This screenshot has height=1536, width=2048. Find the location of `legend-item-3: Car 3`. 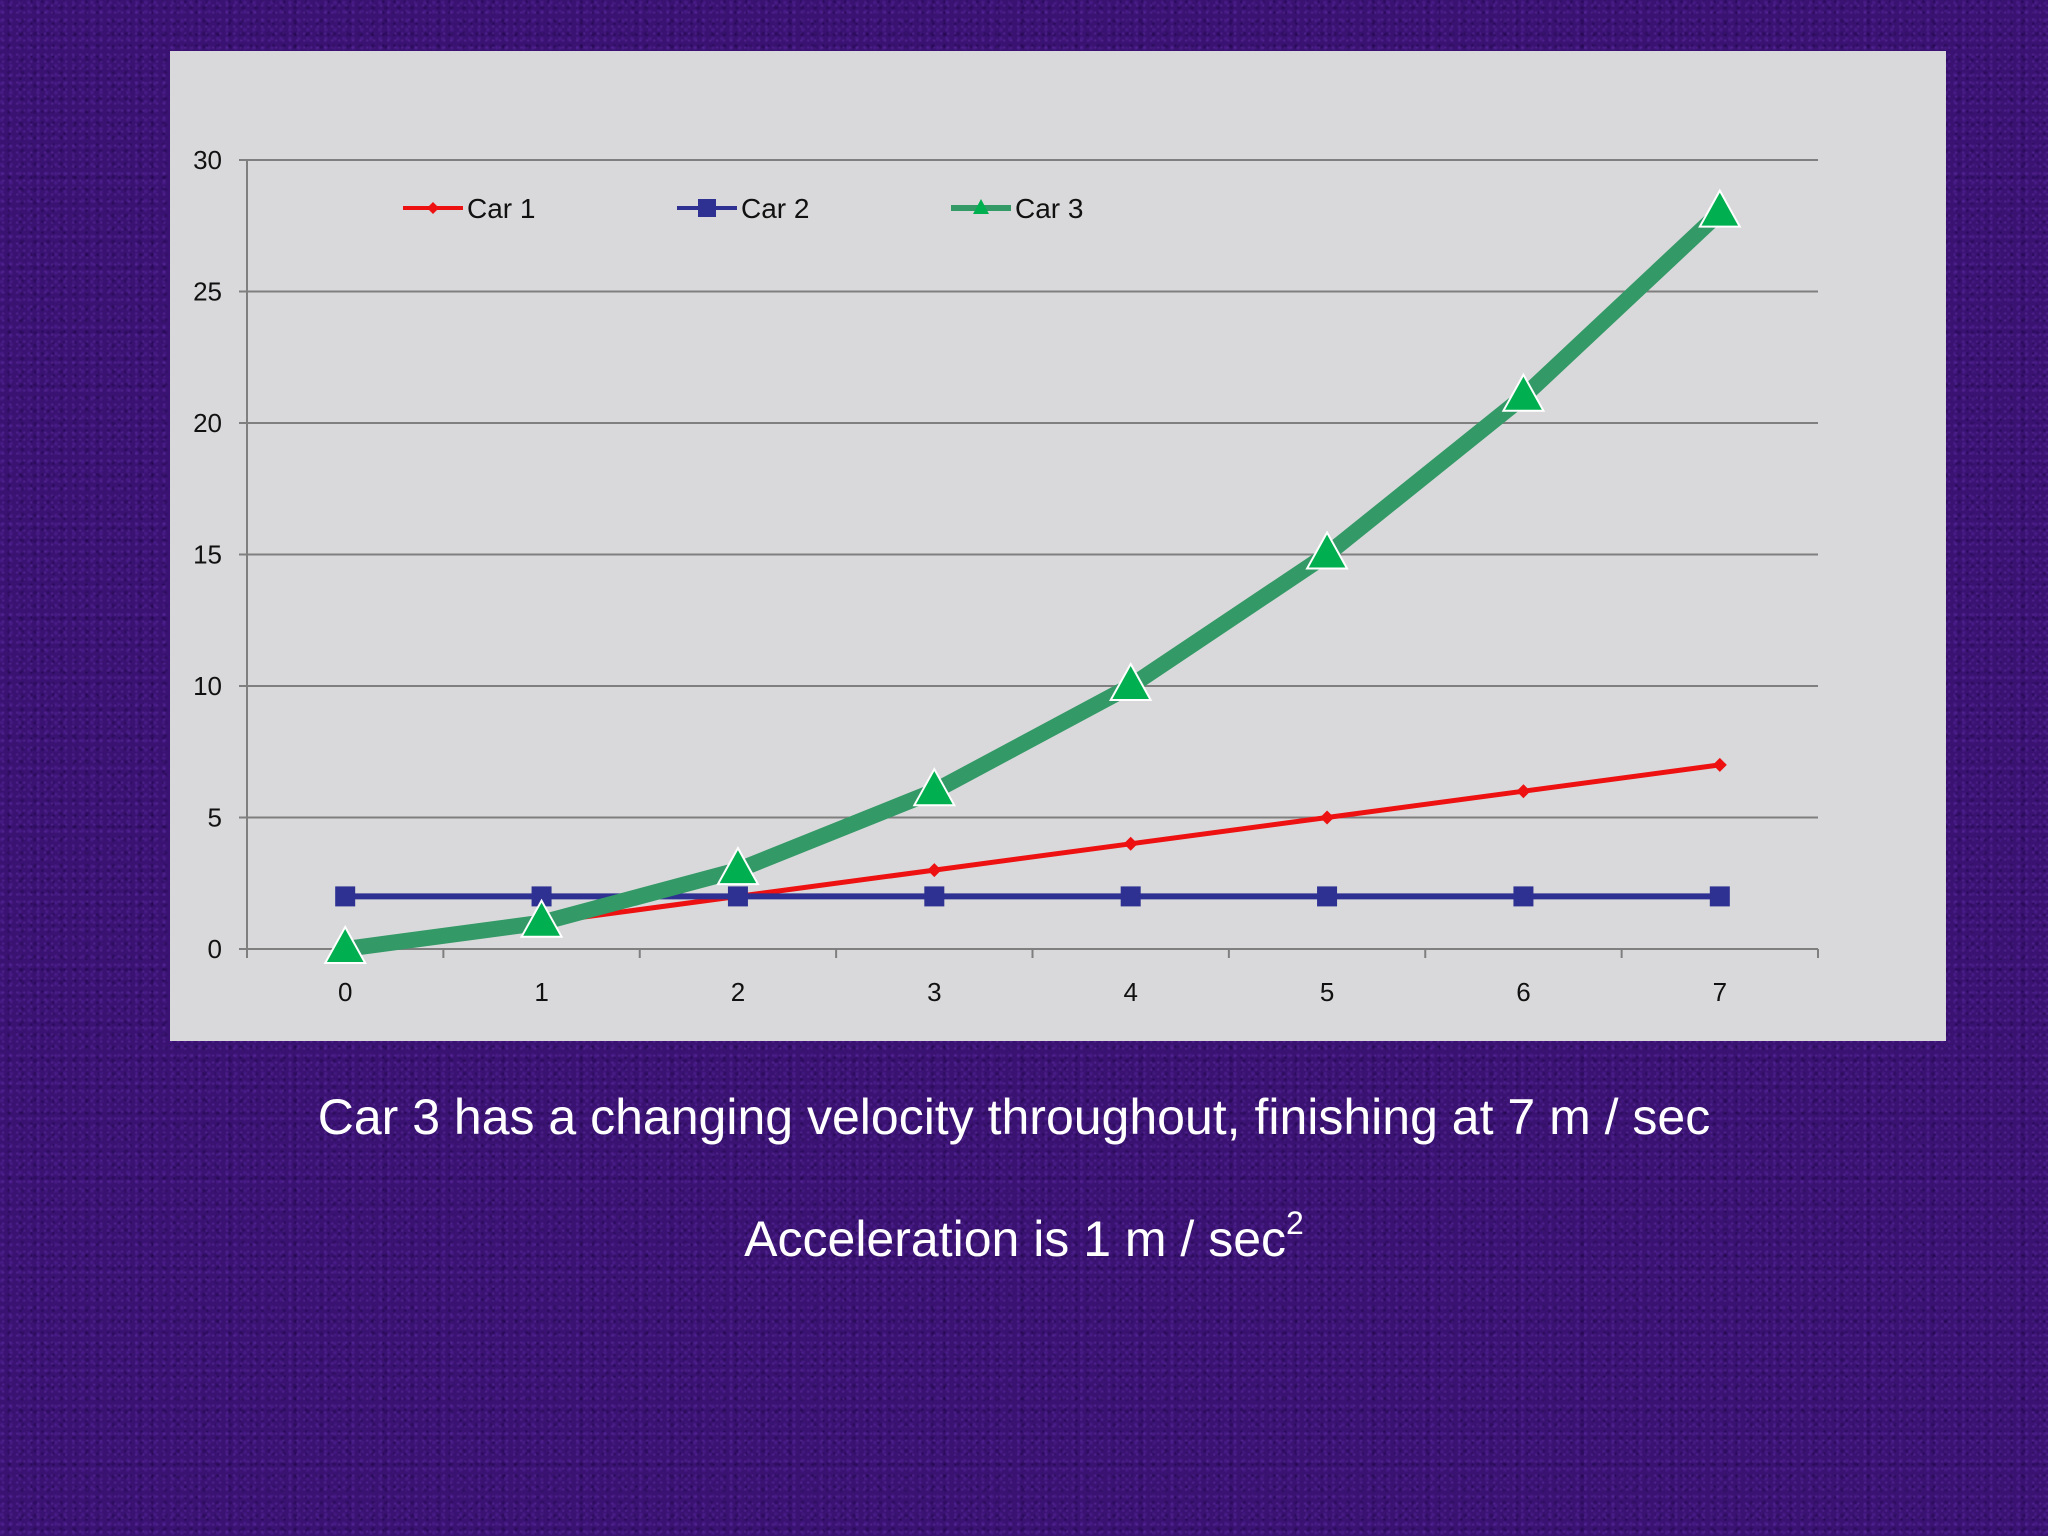

legend-item-3: Car 3 is located at coordinates (1017, 208).